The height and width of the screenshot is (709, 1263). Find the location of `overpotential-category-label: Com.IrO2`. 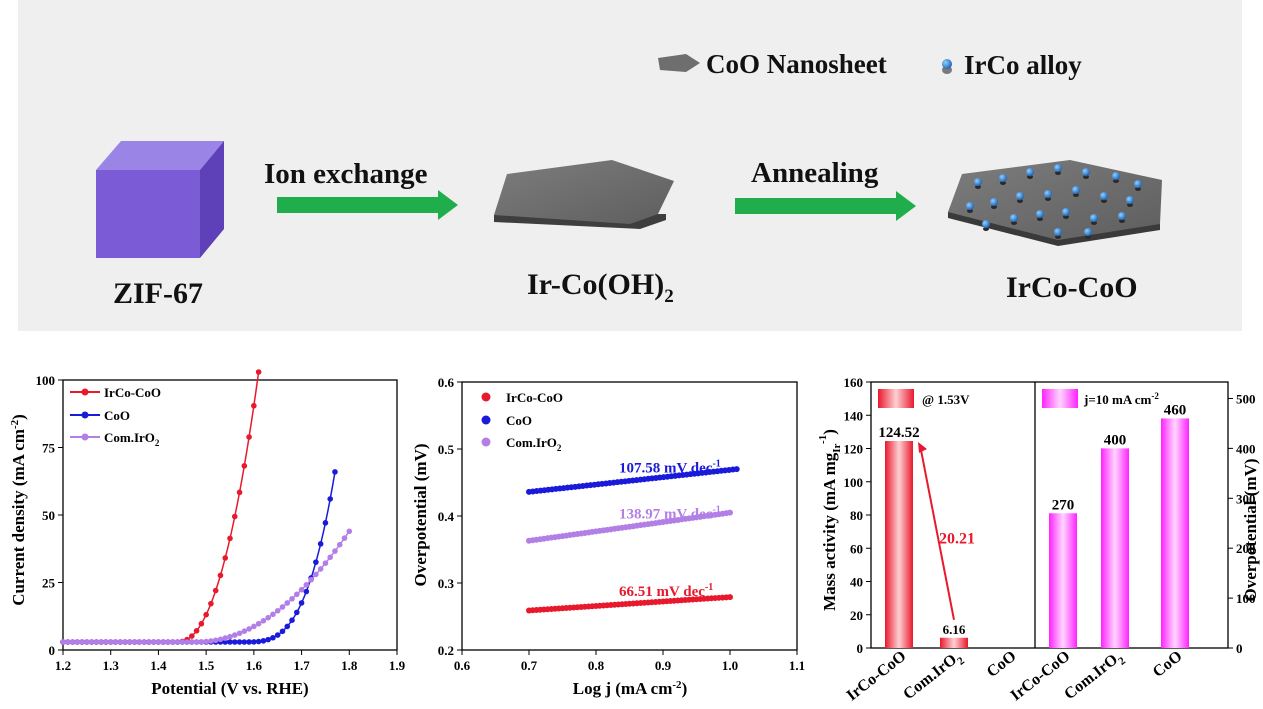

overpotential-category-label: Com.IrO2 is located at coordinates (1094, 676).